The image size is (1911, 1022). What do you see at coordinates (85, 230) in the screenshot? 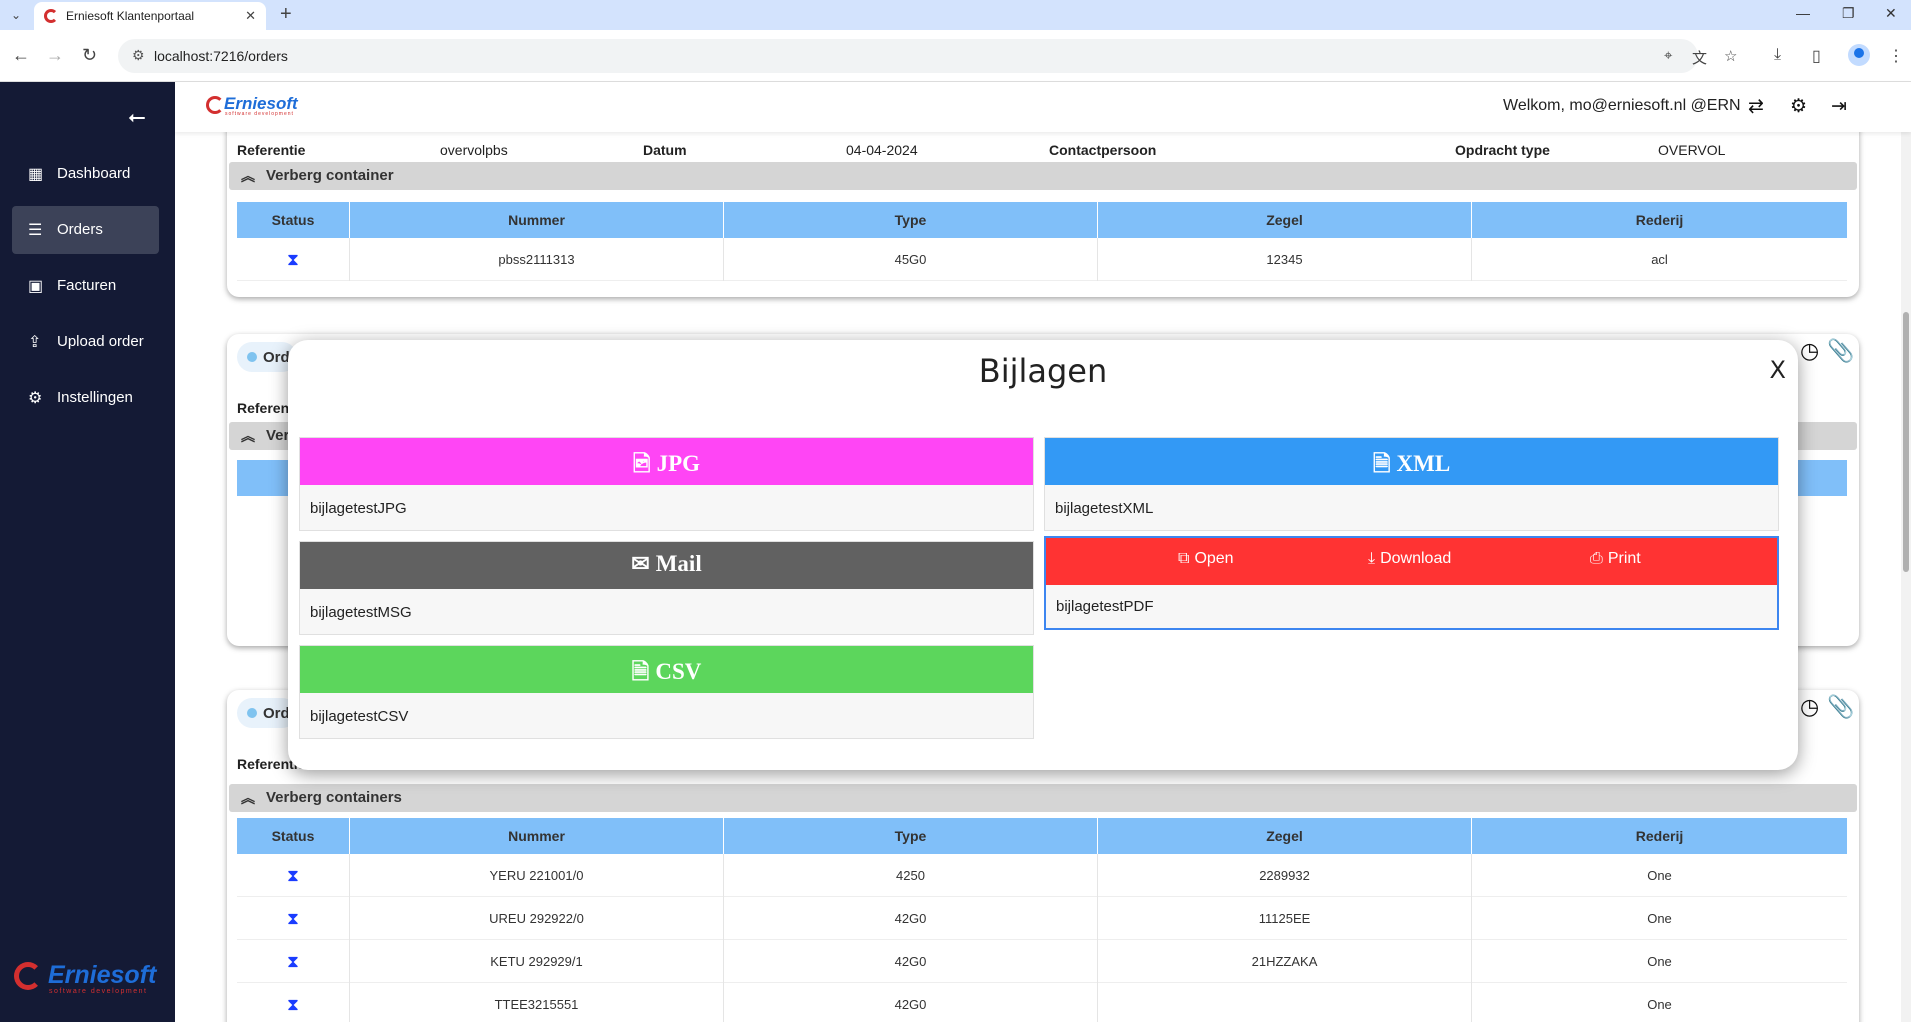
I see `sidebar-item-orders: ☰ Orders` at bounding box center [85, 230].